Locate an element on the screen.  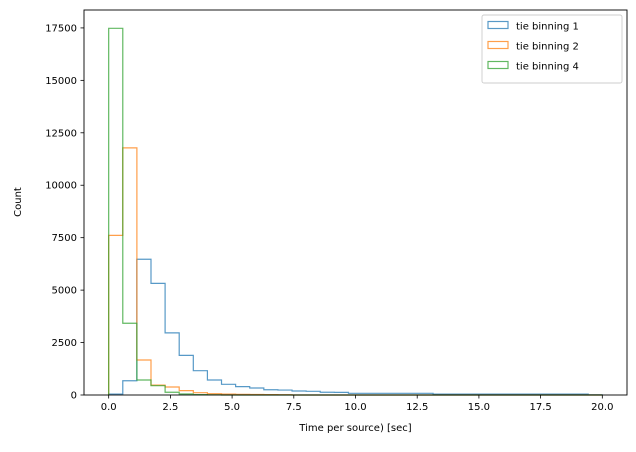
x-tick-label: 2.5 is located at coordinates (170, 407).